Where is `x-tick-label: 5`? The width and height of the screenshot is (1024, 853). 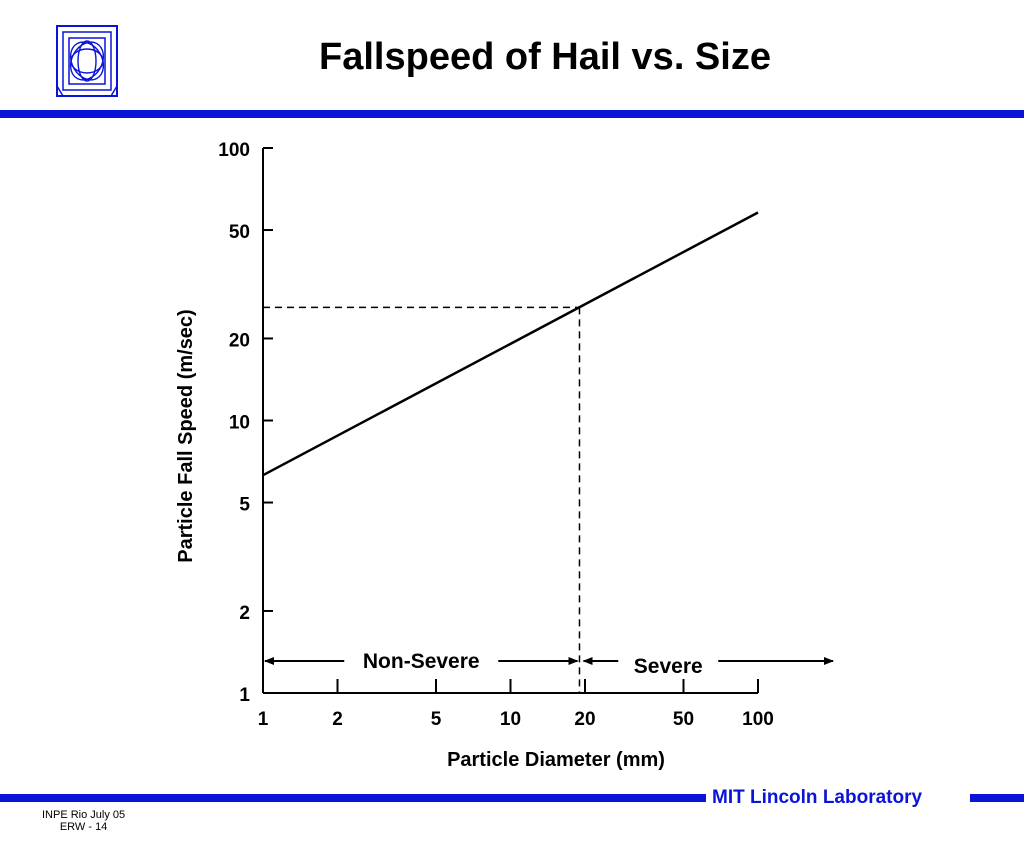 x-tick-label: 5 is located at coordinates (436, 719).